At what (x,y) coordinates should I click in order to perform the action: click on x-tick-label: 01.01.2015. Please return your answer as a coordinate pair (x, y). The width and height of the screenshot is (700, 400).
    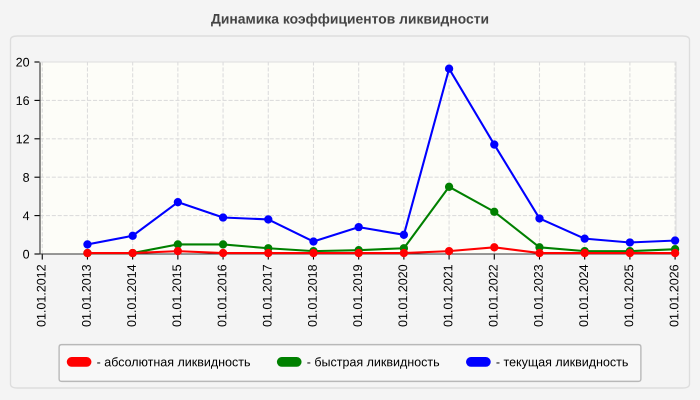
    Looking at the image, I should click on (177, 295).